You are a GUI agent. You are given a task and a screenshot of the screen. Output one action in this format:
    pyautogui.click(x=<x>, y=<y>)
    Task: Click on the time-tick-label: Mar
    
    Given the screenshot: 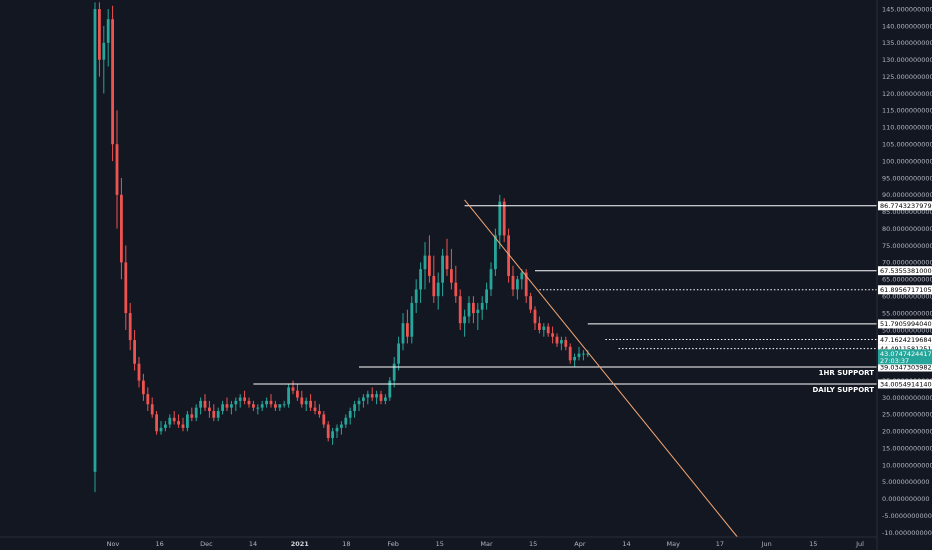 What is the action you would take?
    pyautogui.click(x=486, y=544)
    